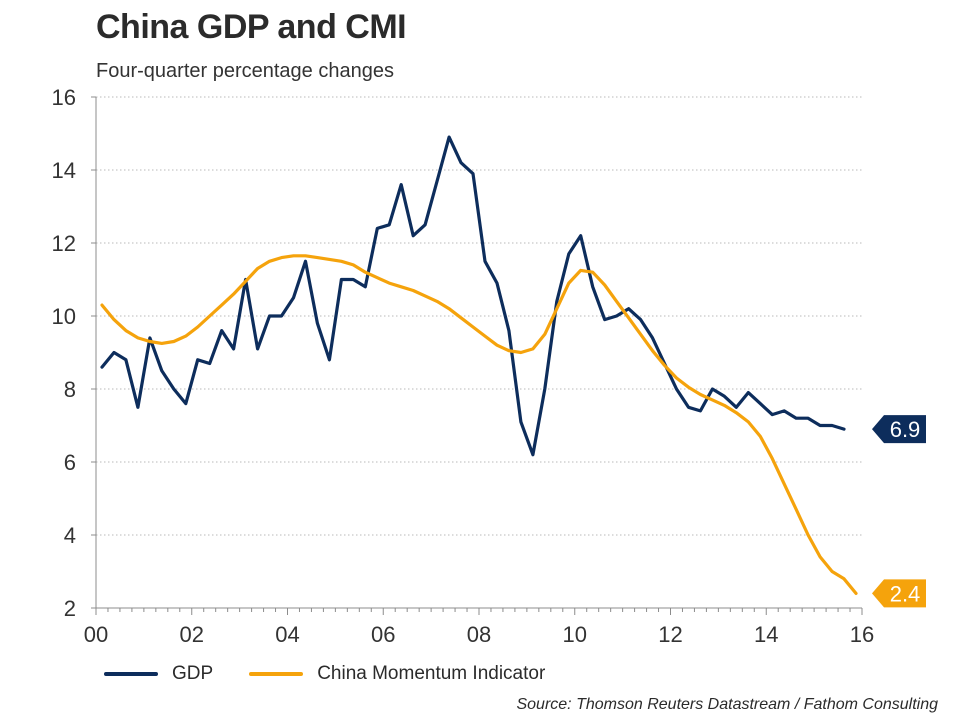 The image size is (960, 720). What do you see at coordinates (431, 673) in the screenshot?
I see `legend-label-cmi: China Momentum Indicator` at bounding box center [431, 673].